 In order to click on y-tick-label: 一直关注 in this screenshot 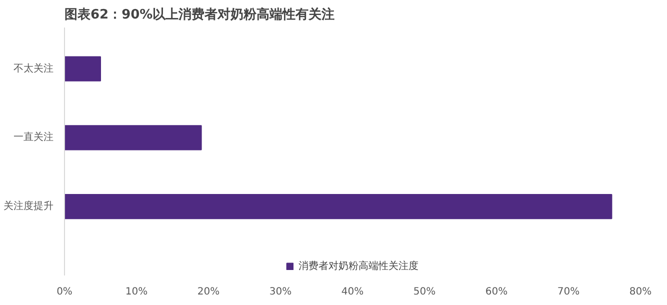, I will do `click(34, 137)`.